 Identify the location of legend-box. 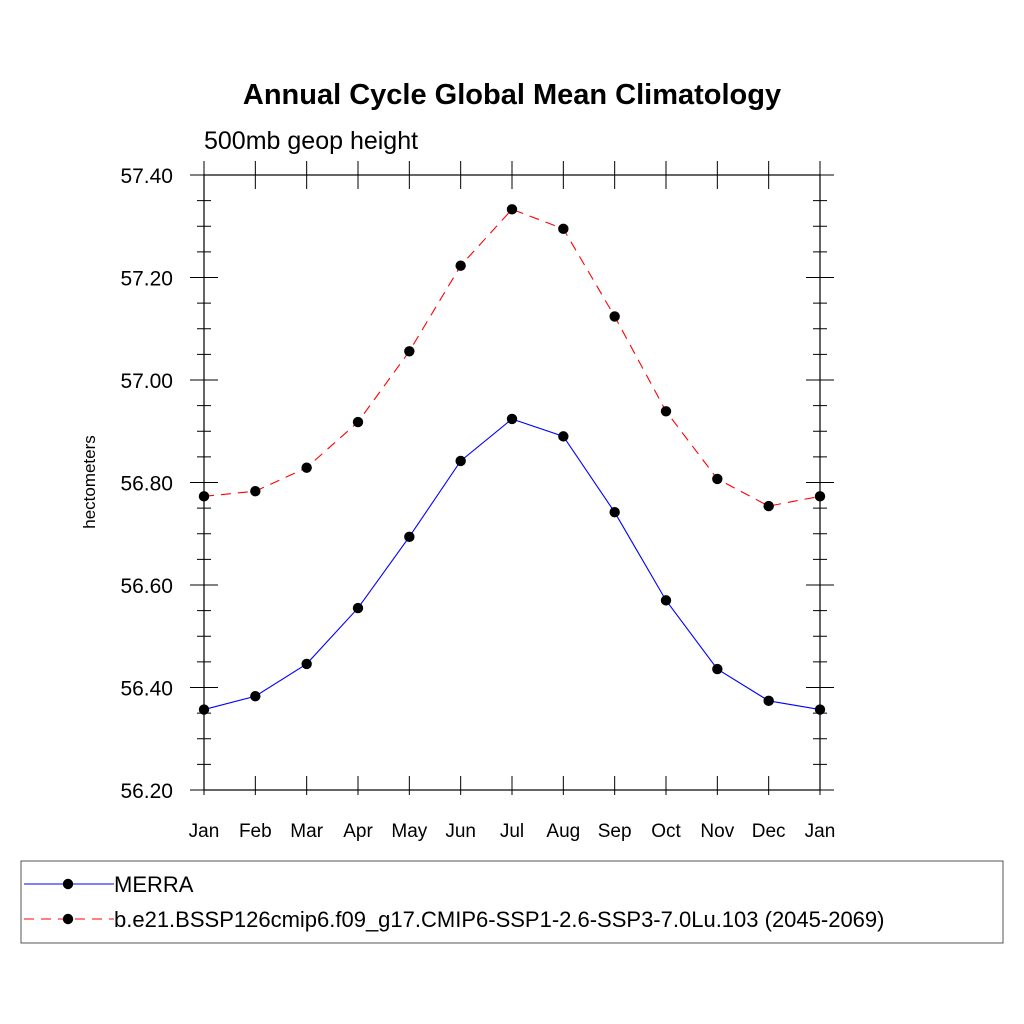
(512, 902).